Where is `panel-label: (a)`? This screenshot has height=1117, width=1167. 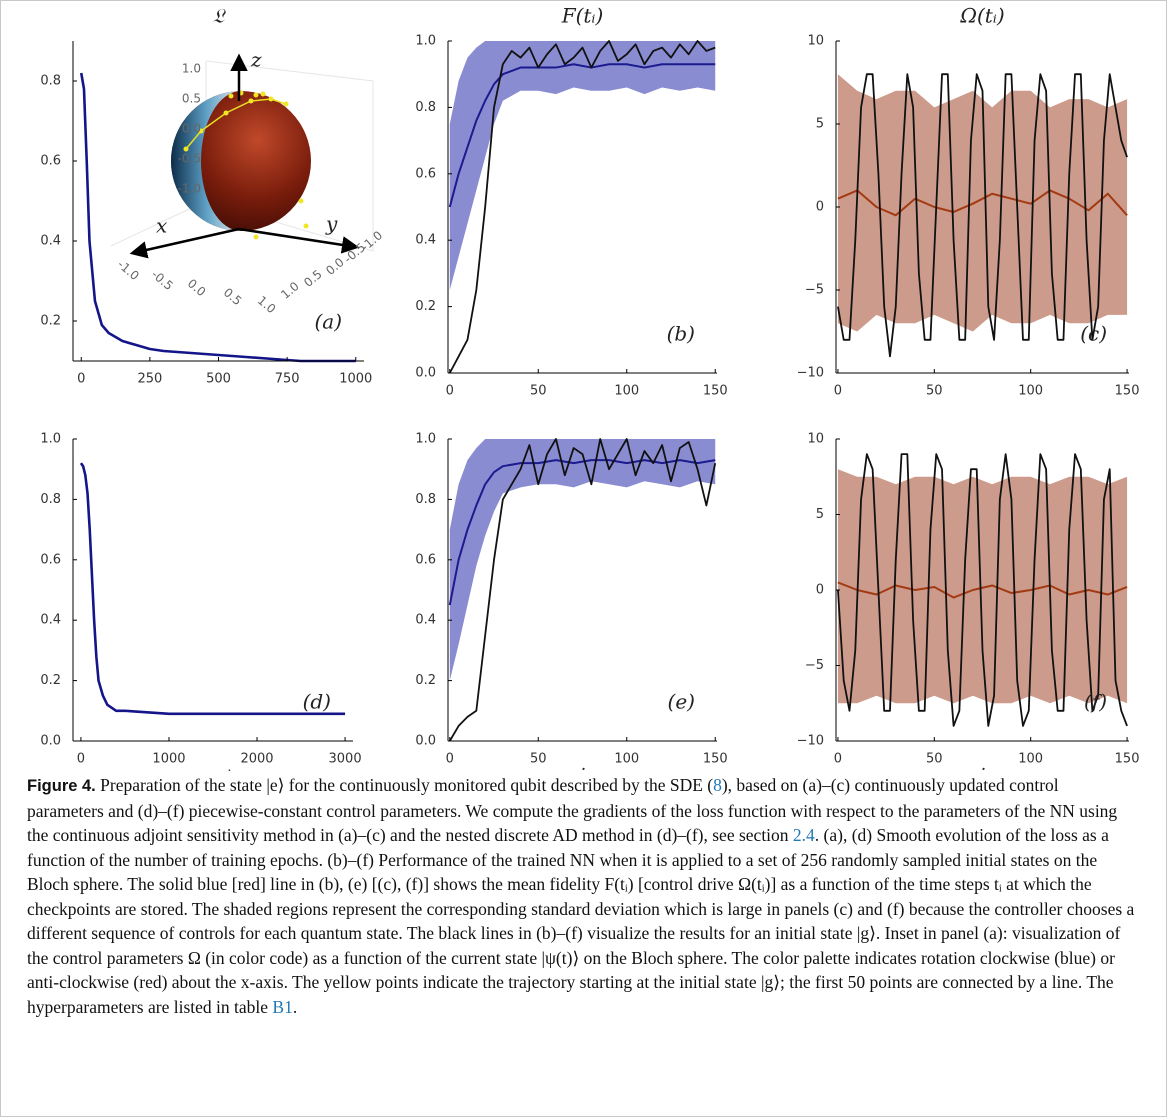 panel-label: (a) is located at coordinates (328, 322).